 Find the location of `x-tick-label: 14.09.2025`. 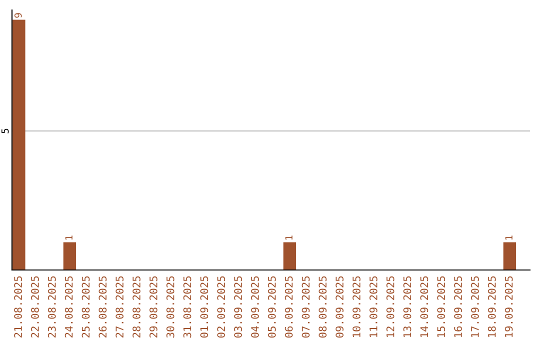

x-tick-label: 14.09.2025 is located at coordinates (424, 307).